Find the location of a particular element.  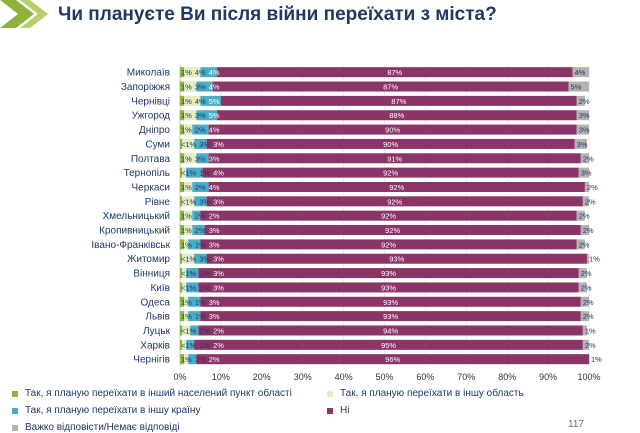

legend-label: Так, я планую переїхати в іншу країну is located at coordinates (113, 410).